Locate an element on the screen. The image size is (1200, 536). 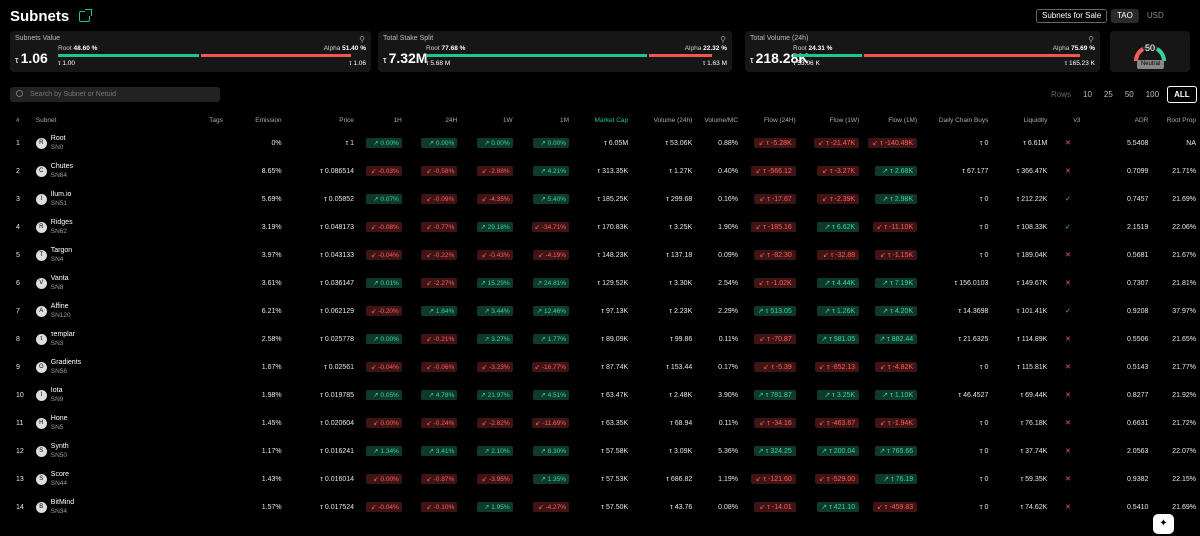
emission-cell: 1.98% is located at coordinates (271, 395).